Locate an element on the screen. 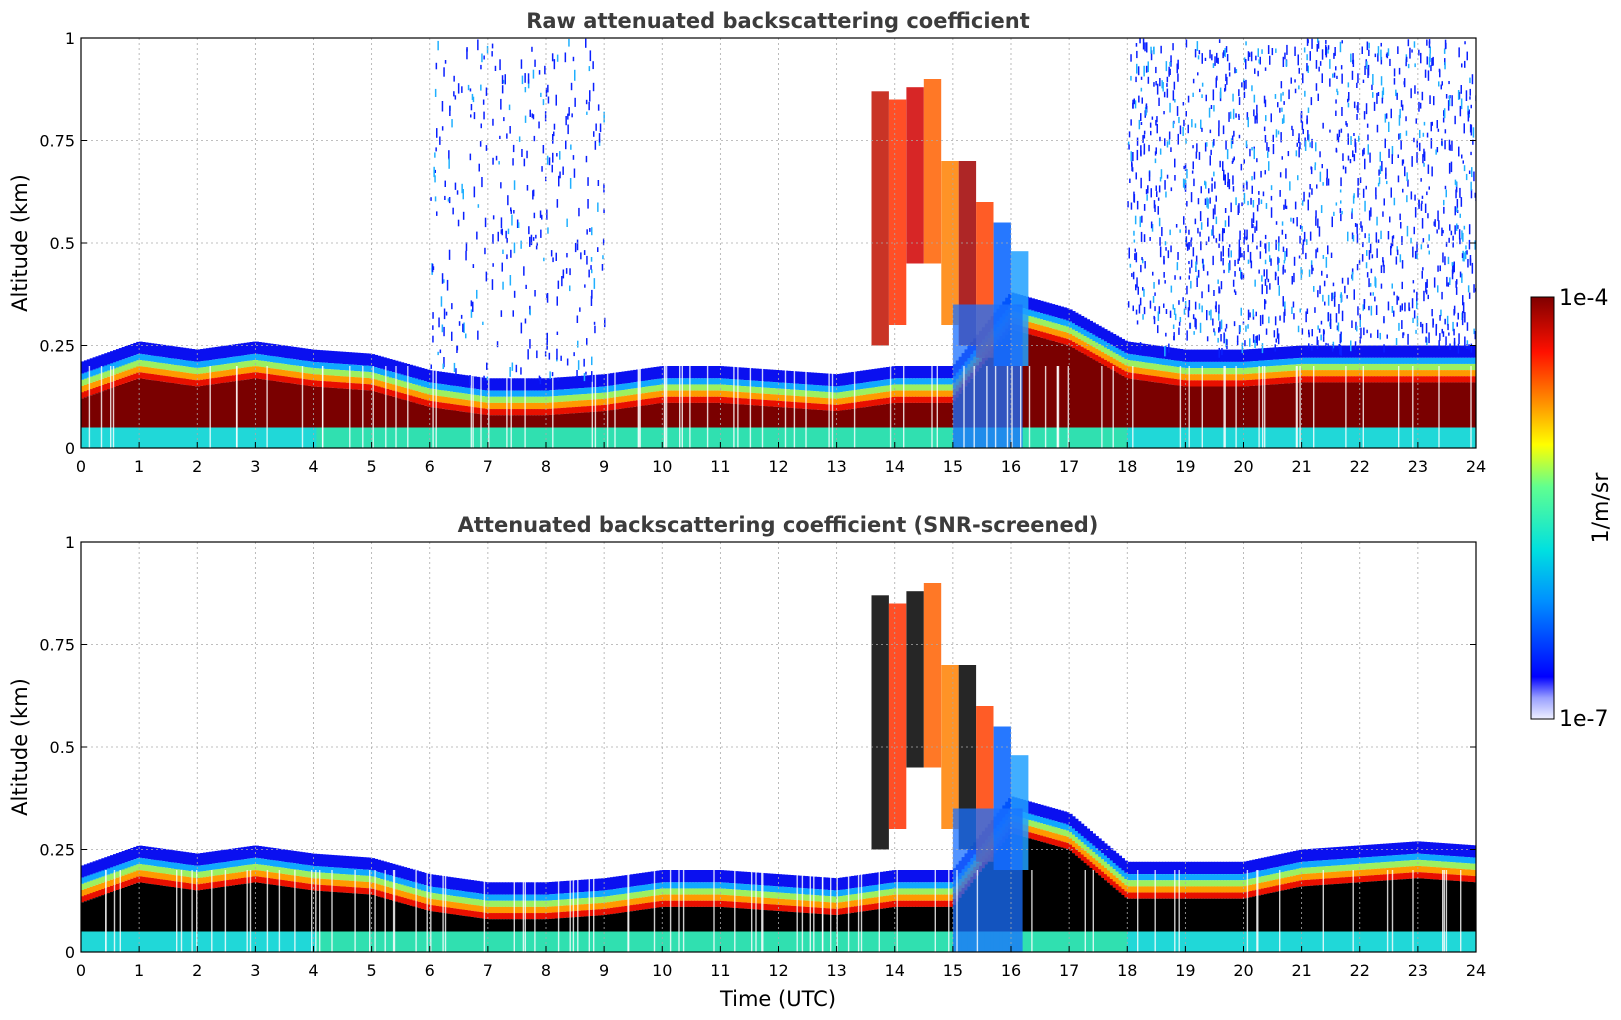 The height and width of the screenshot is (1020, 1621). data-gap is located at coordinates (1265, 407).